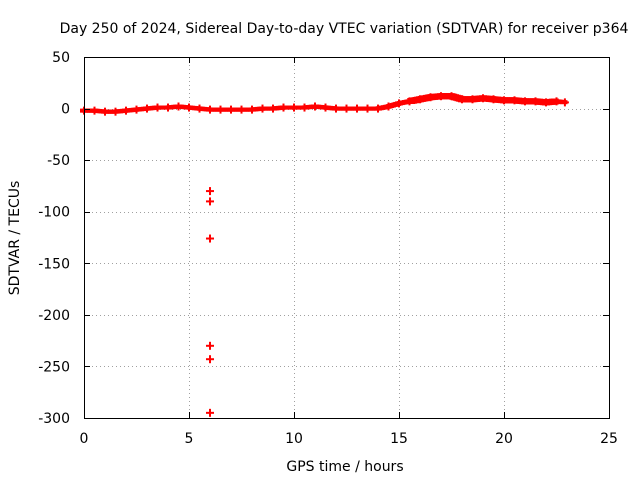 The height and width of the screenshot is (480, 640). What do you see at coordinates (349, 439) in the screenshot?
I see `x-tick-labels: 0 5 10 15 20 25` at bounding box center [349, 439].